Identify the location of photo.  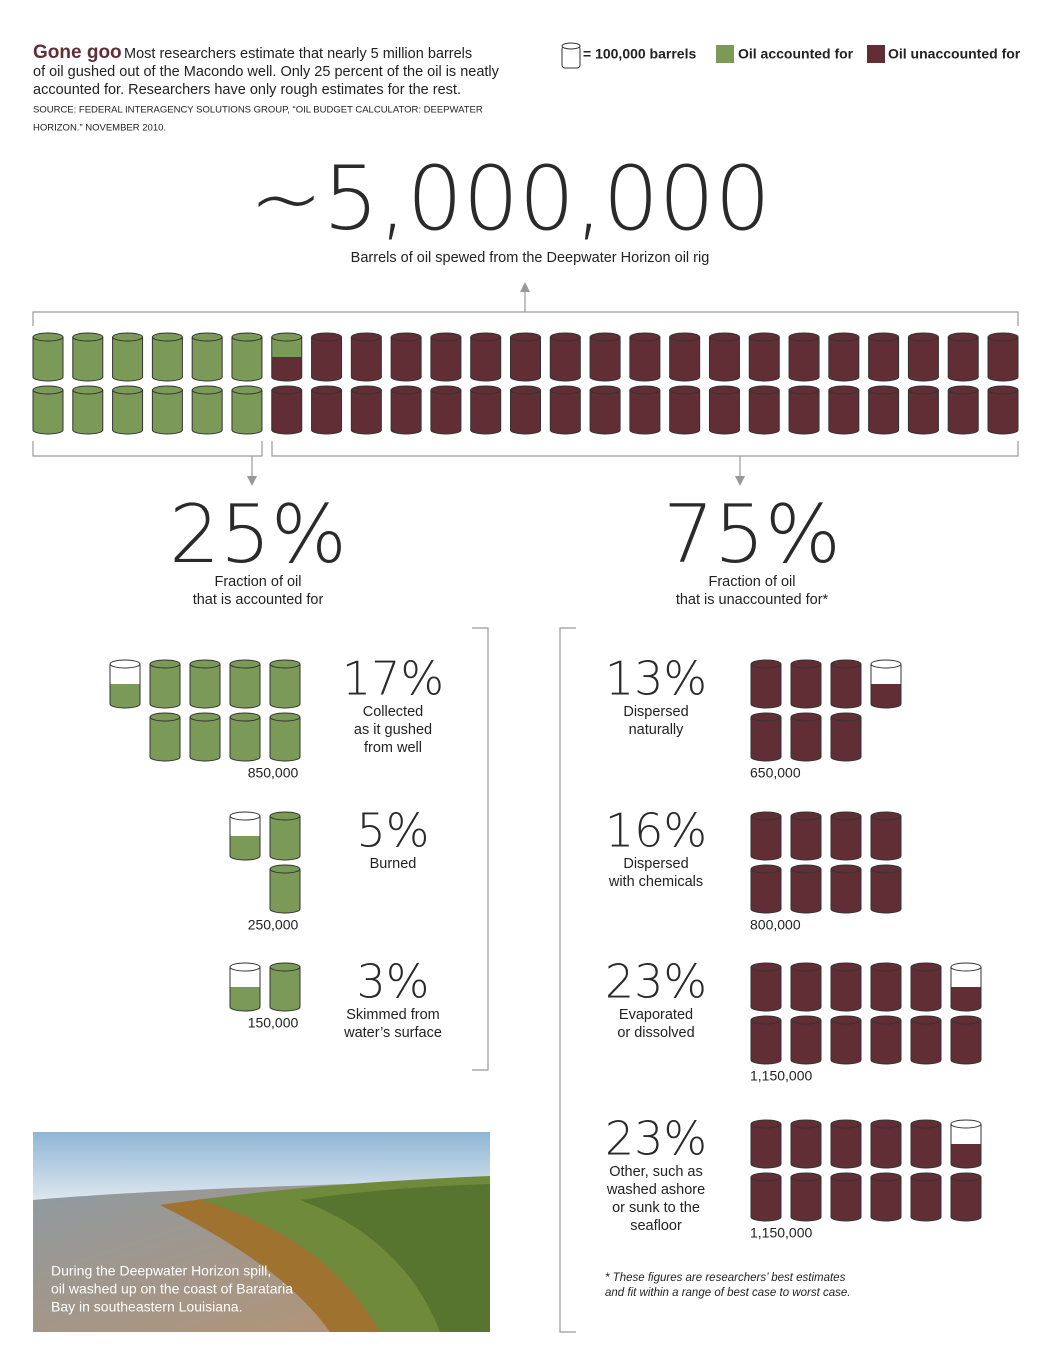
(261, 1232).